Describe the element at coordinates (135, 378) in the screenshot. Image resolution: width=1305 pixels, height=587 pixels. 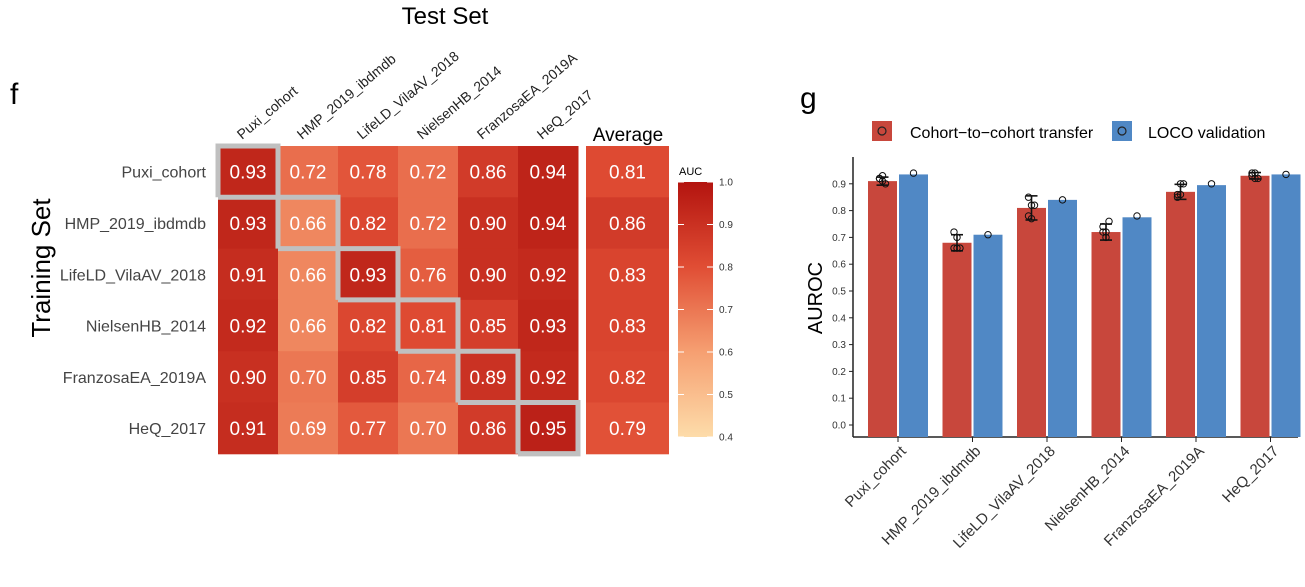
I see `heatmap-row-label: FranzosaEA_2019A` at that location.